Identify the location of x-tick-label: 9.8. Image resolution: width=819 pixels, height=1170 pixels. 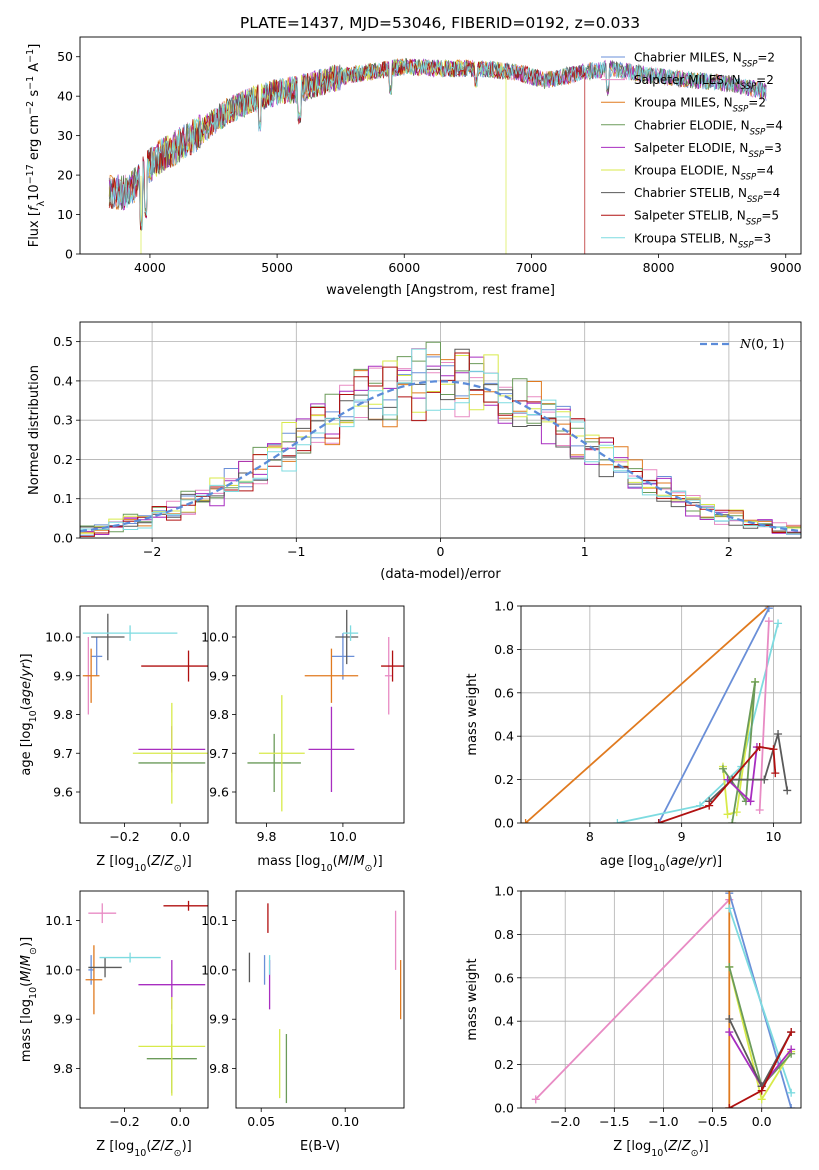
(267, 836).